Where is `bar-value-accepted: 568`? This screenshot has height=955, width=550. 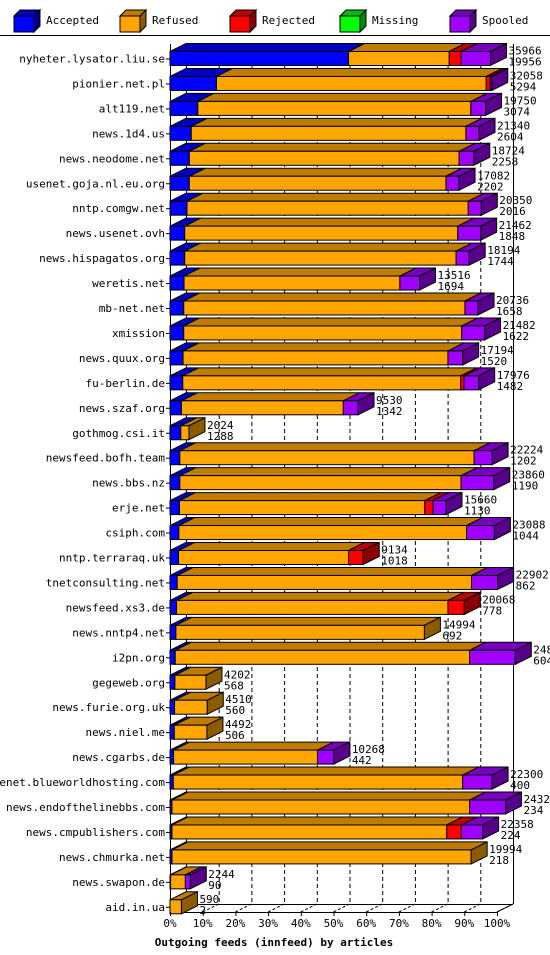
bar-value-accepted: 568 is located at coordinates (234, 685).